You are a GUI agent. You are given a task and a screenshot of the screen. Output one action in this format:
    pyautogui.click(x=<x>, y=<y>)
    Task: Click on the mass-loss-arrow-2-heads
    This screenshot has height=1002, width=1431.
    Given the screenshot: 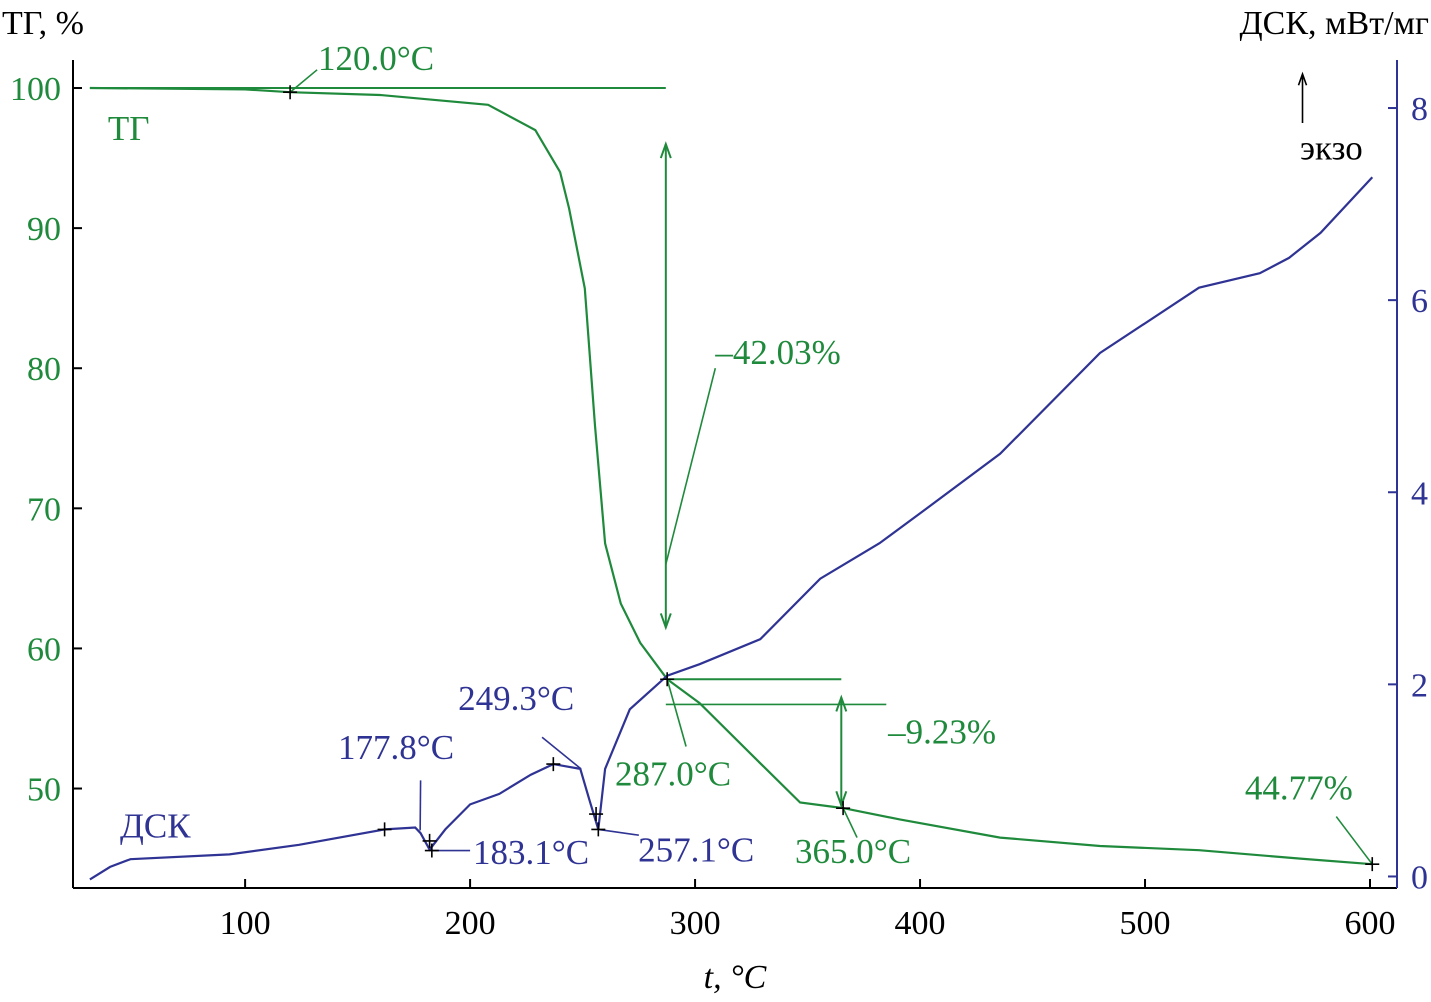 What is the action you would take?
    pyautogui.click(x=841, y=751)
    